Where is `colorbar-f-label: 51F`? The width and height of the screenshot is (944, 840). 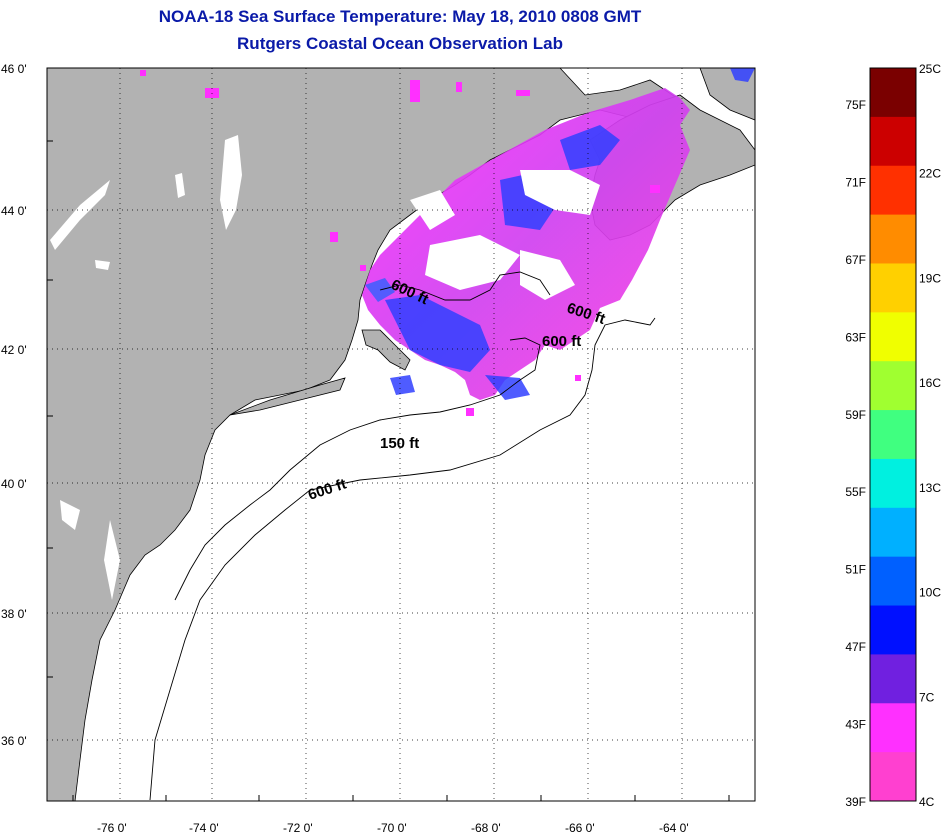
colorbar-f-label: 51F is located at coordinates (855, 570).